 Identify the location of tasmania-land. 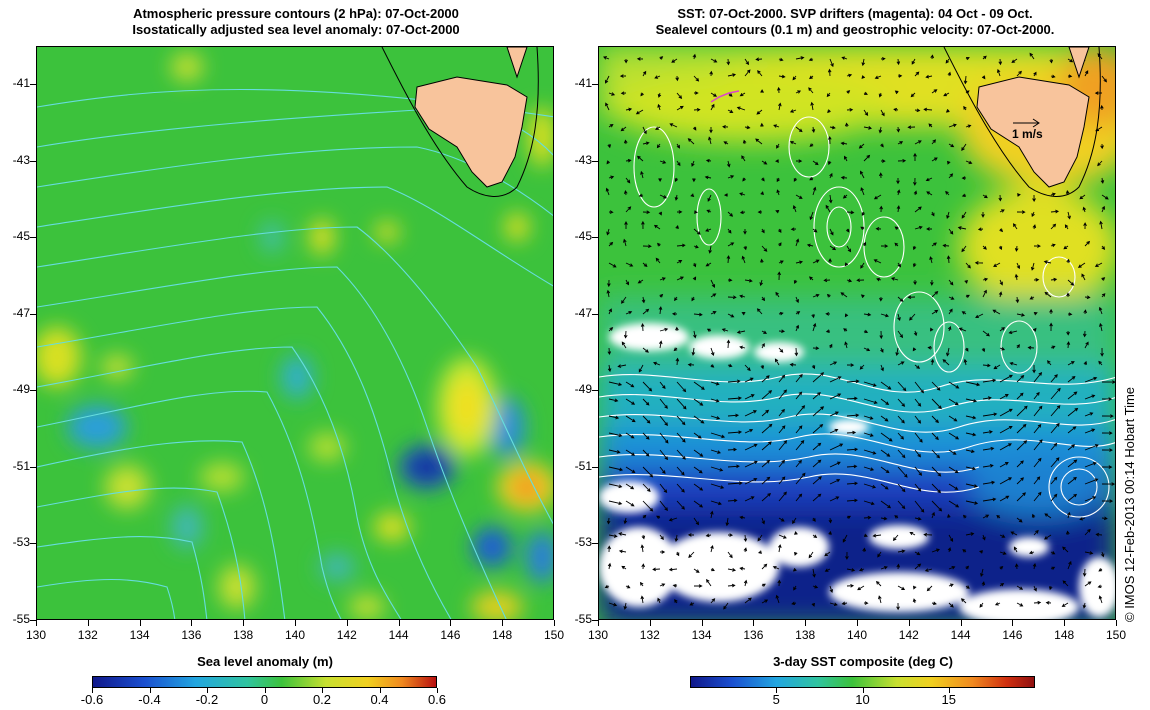
(471, 132).